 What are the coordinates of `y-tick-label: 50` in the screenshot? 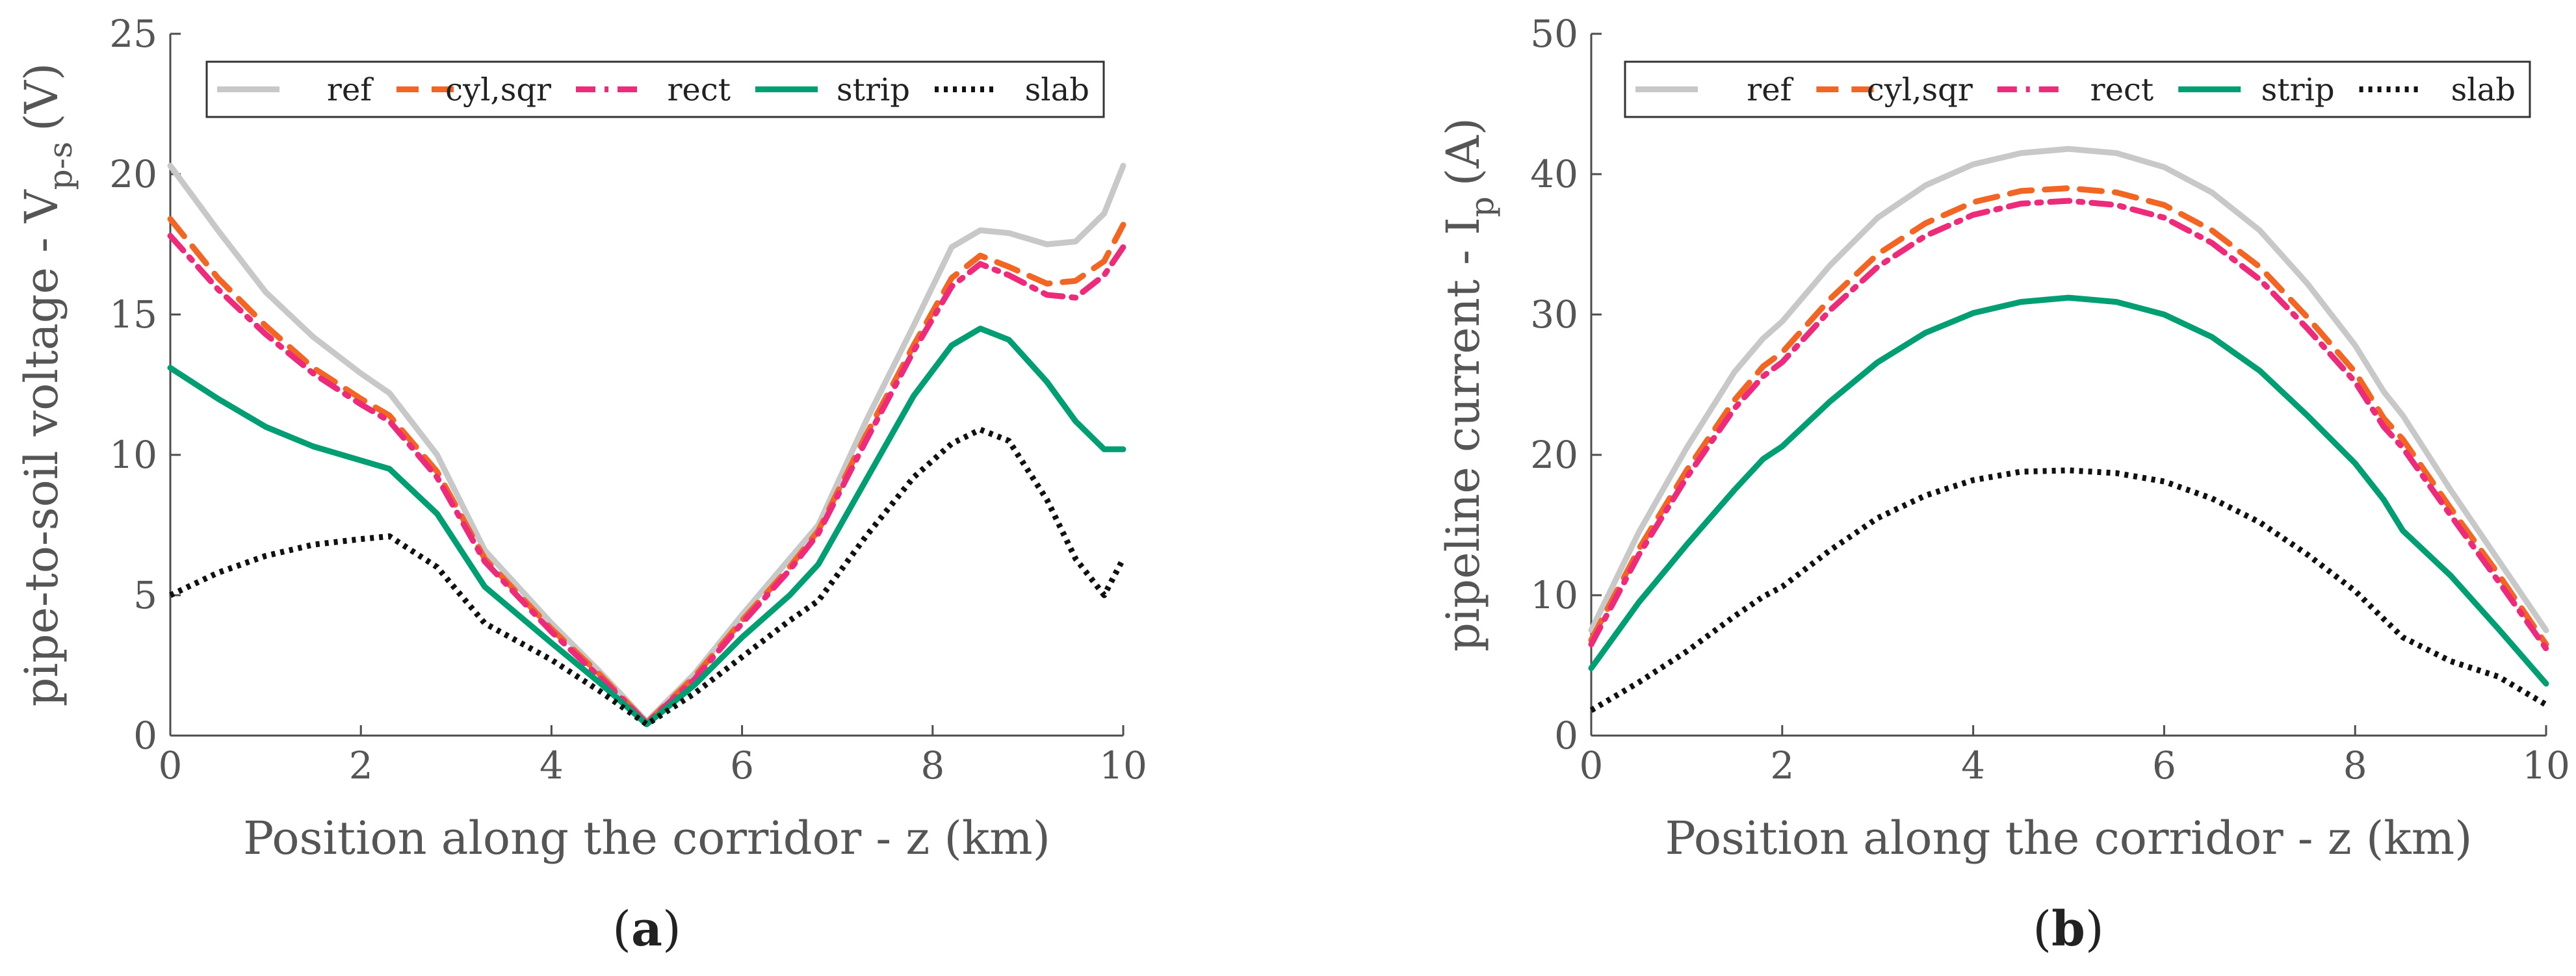 It's located at (1554, 34).